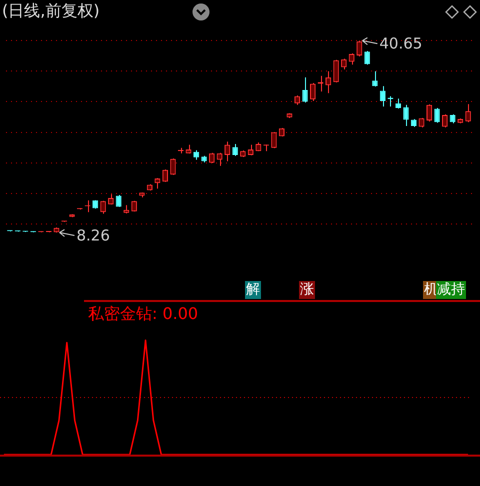 The height and width of the screenshot is (486, 480). Describe the element at coordinates (51, 10) in the screenshot. I see `chart-title: (日线,前复权)` at that location.